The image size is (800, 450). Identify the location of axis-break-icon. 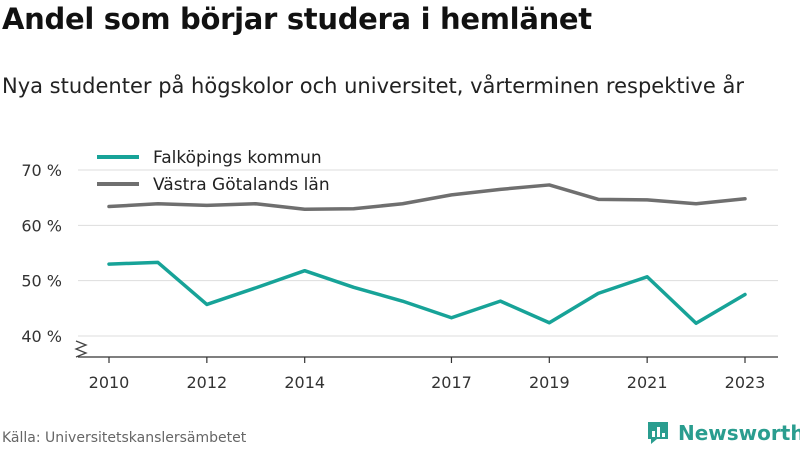
(81, 349).